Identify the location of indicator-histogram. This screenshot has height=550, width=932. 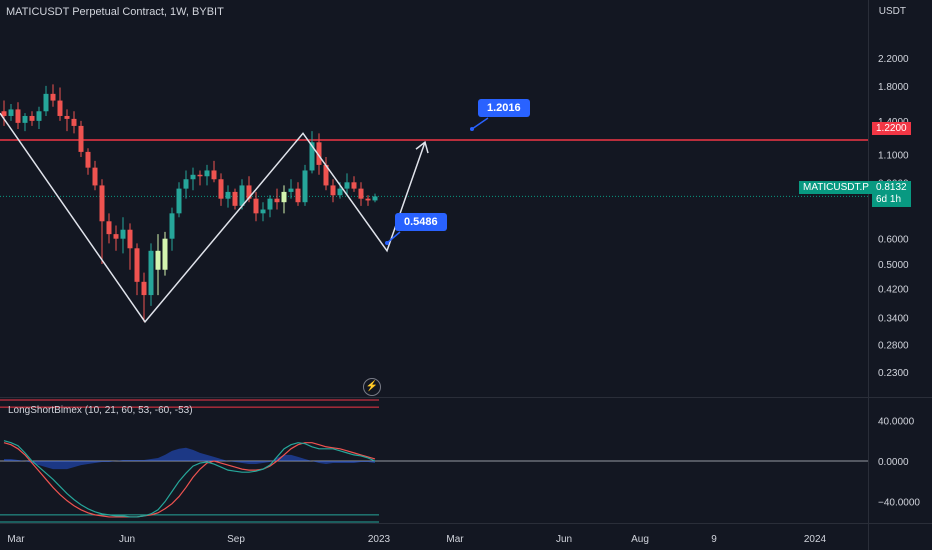
(189, 458).